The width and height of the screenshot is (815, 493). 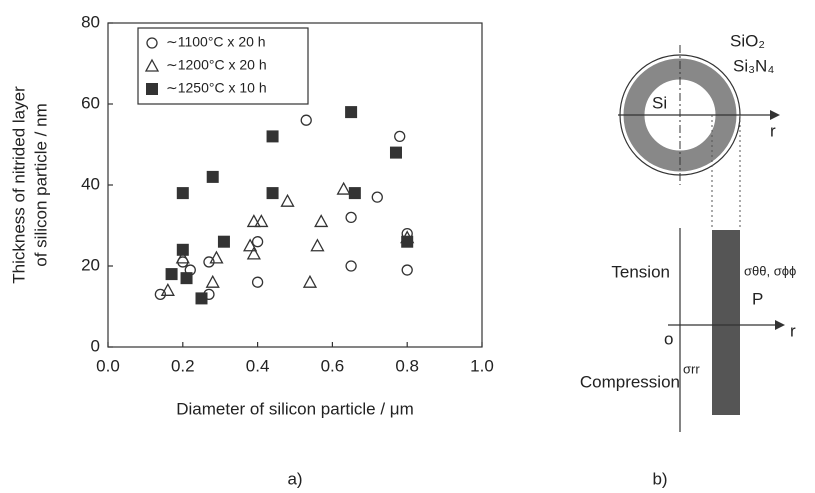 I want to click on caption: a), so click(x=294, y=478).